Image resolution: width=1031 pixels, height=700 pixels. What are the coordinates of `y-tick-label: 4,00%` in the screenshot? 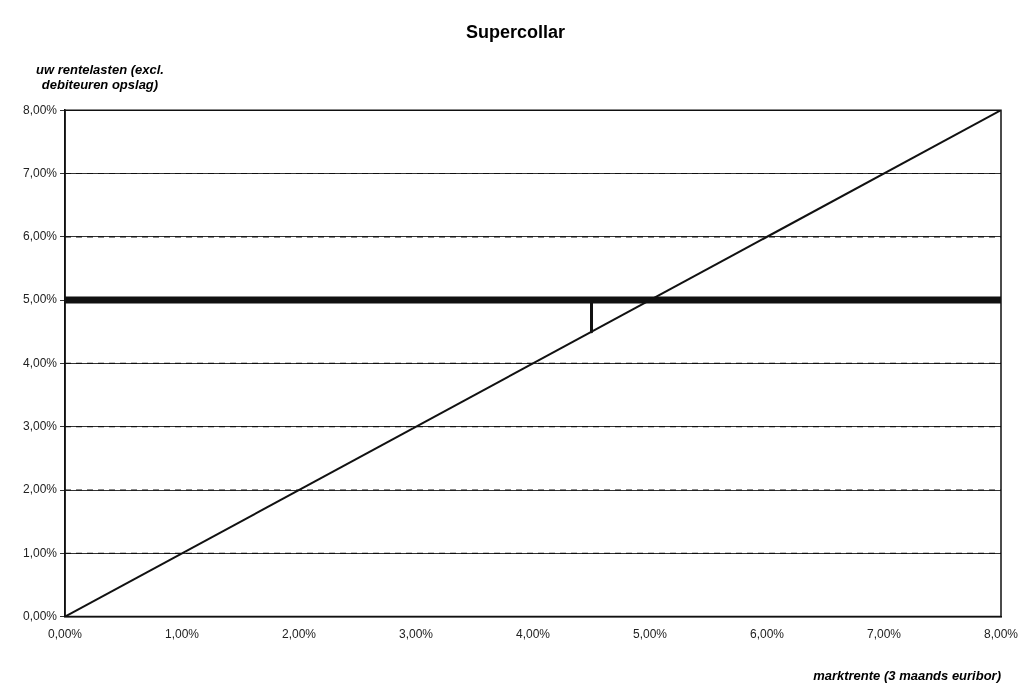 It's located at (40, 362).